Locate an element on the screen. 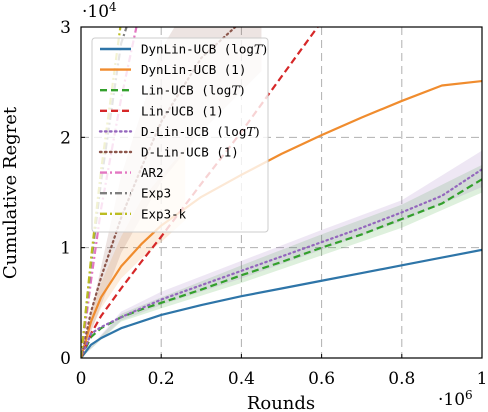 This screenshot has width=488, height=412. y-tick-label: 3 is located at coordinates (65, 28).